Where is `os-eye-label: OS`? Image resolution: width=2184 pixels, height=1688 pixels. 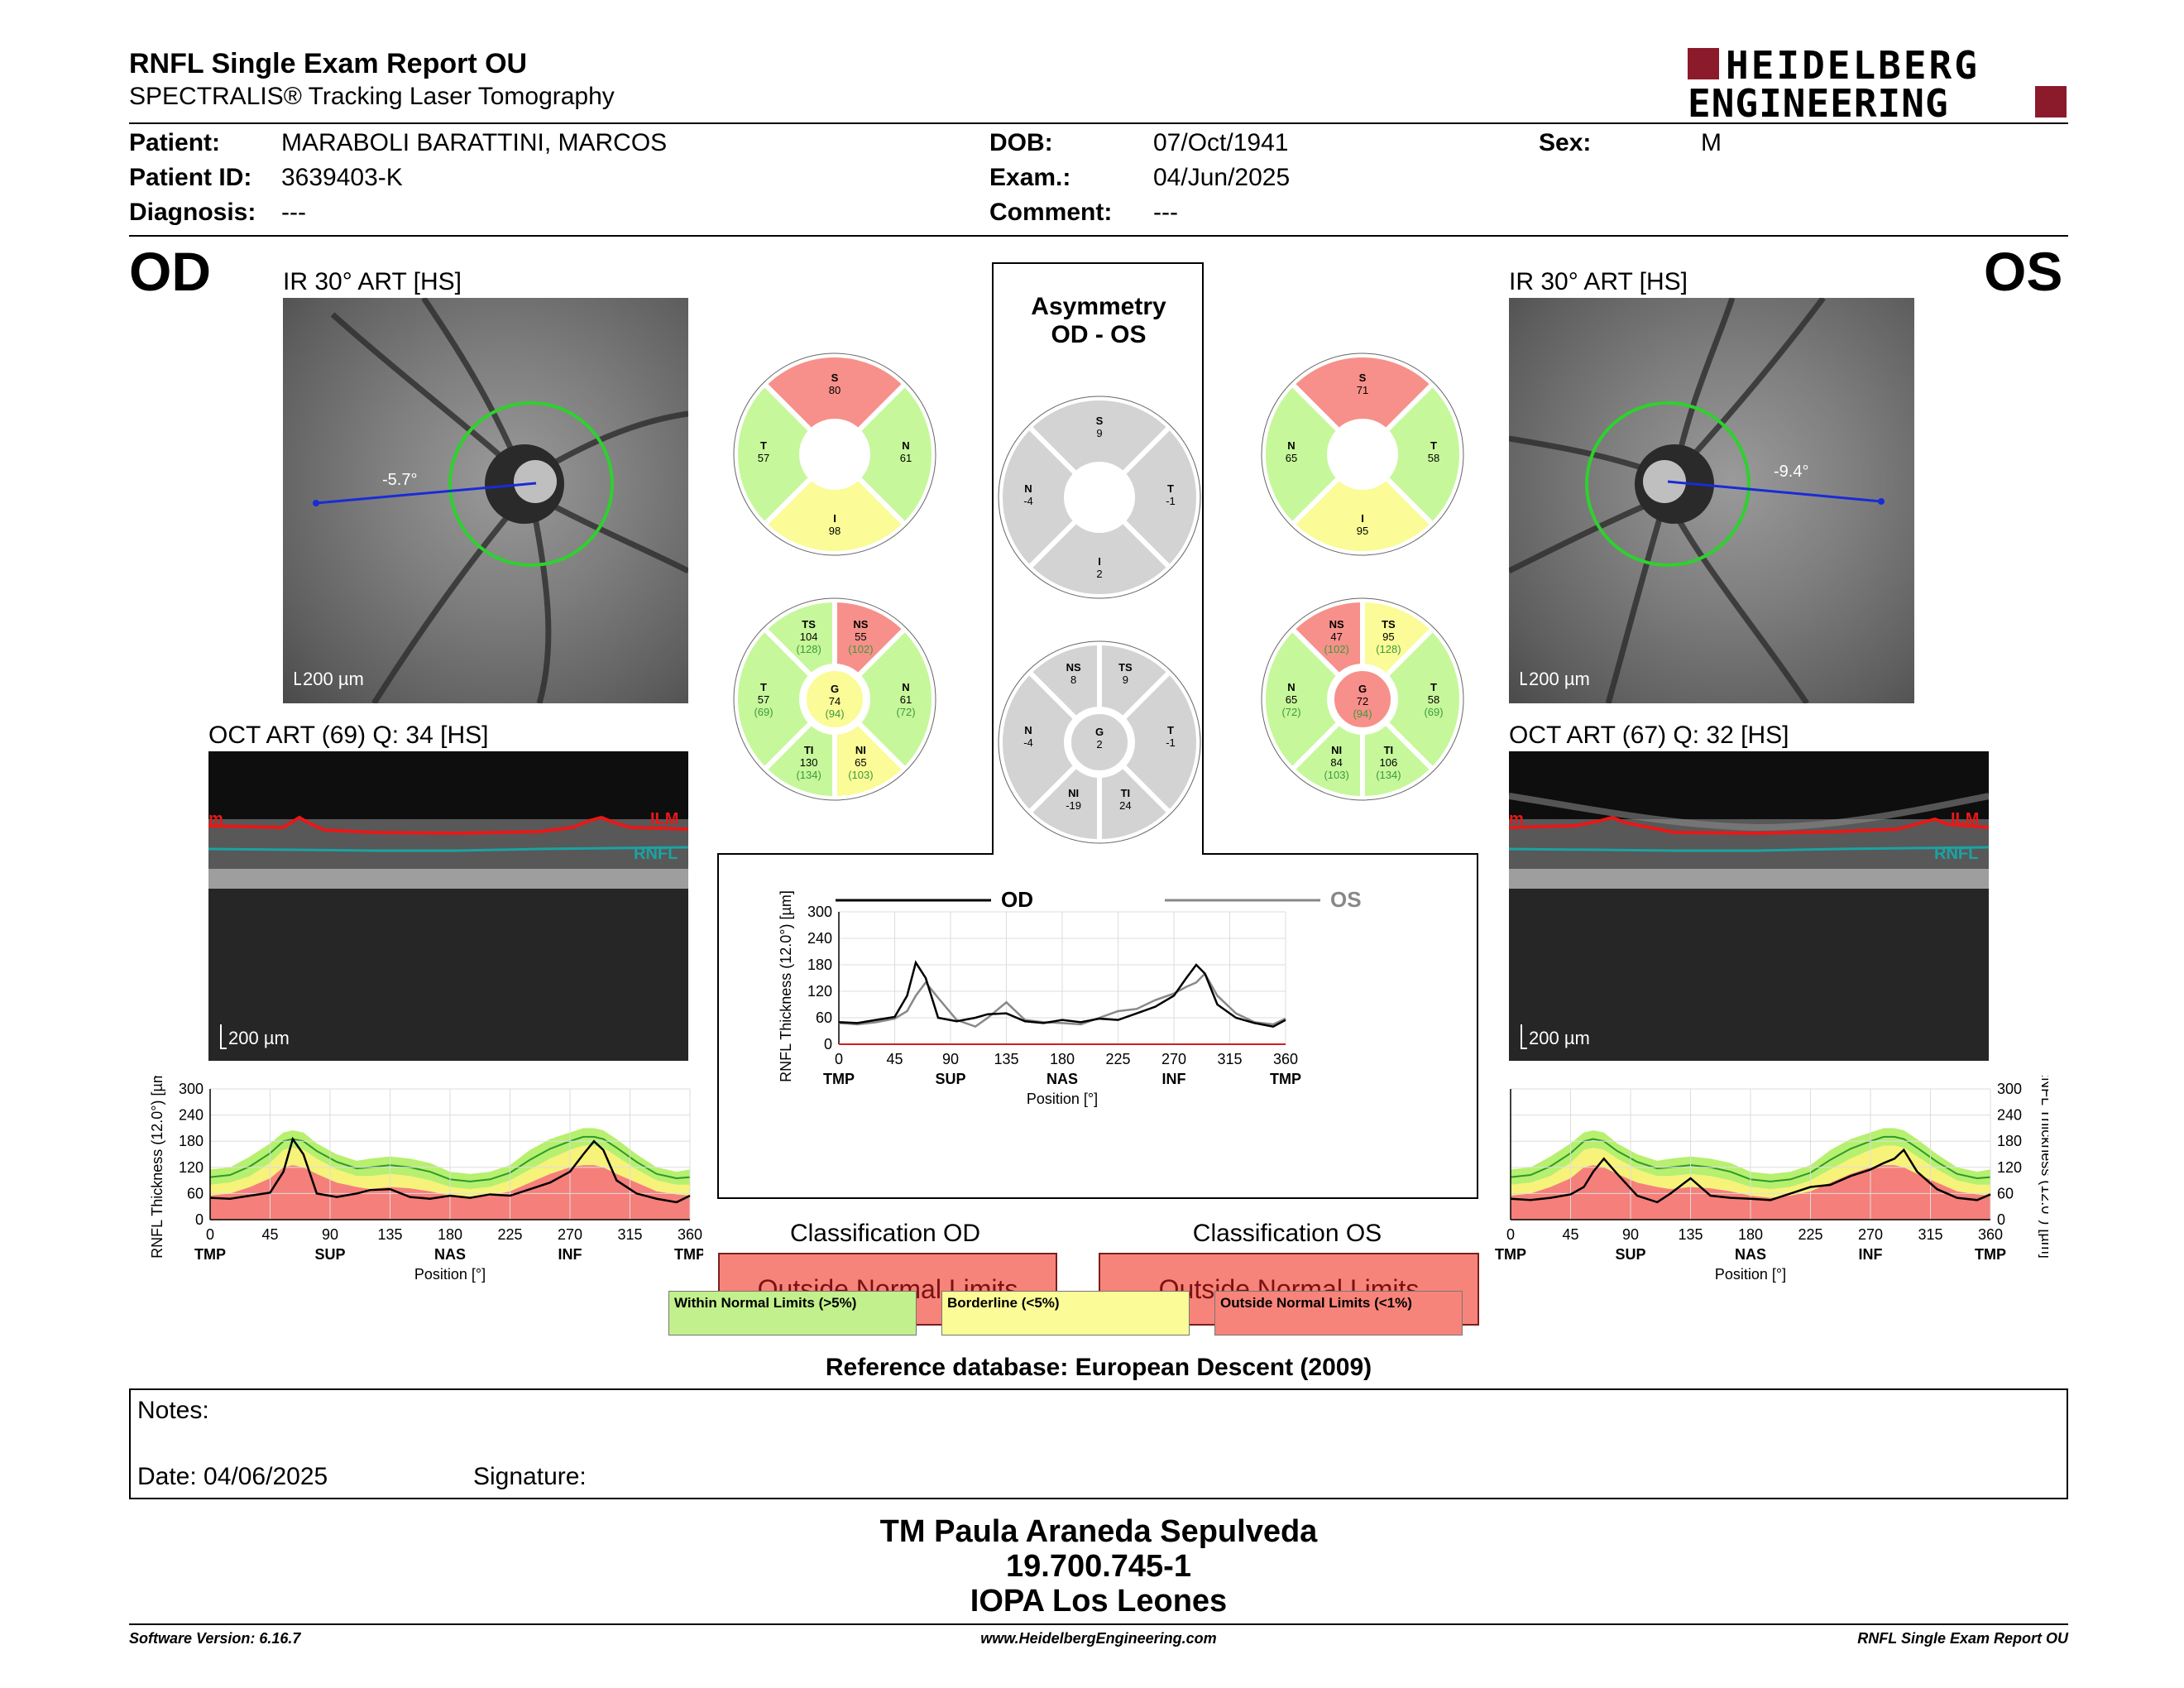 os-eye-label: OS is located at coordinates (2023, 271).